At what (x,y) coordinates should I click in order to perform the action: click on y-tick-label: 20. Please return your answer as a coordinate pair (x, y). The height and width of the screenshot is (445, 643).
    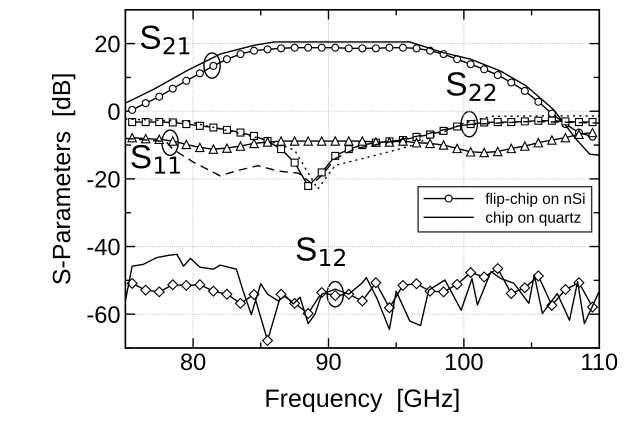
    Looking at the image, I should click on (107, 44).